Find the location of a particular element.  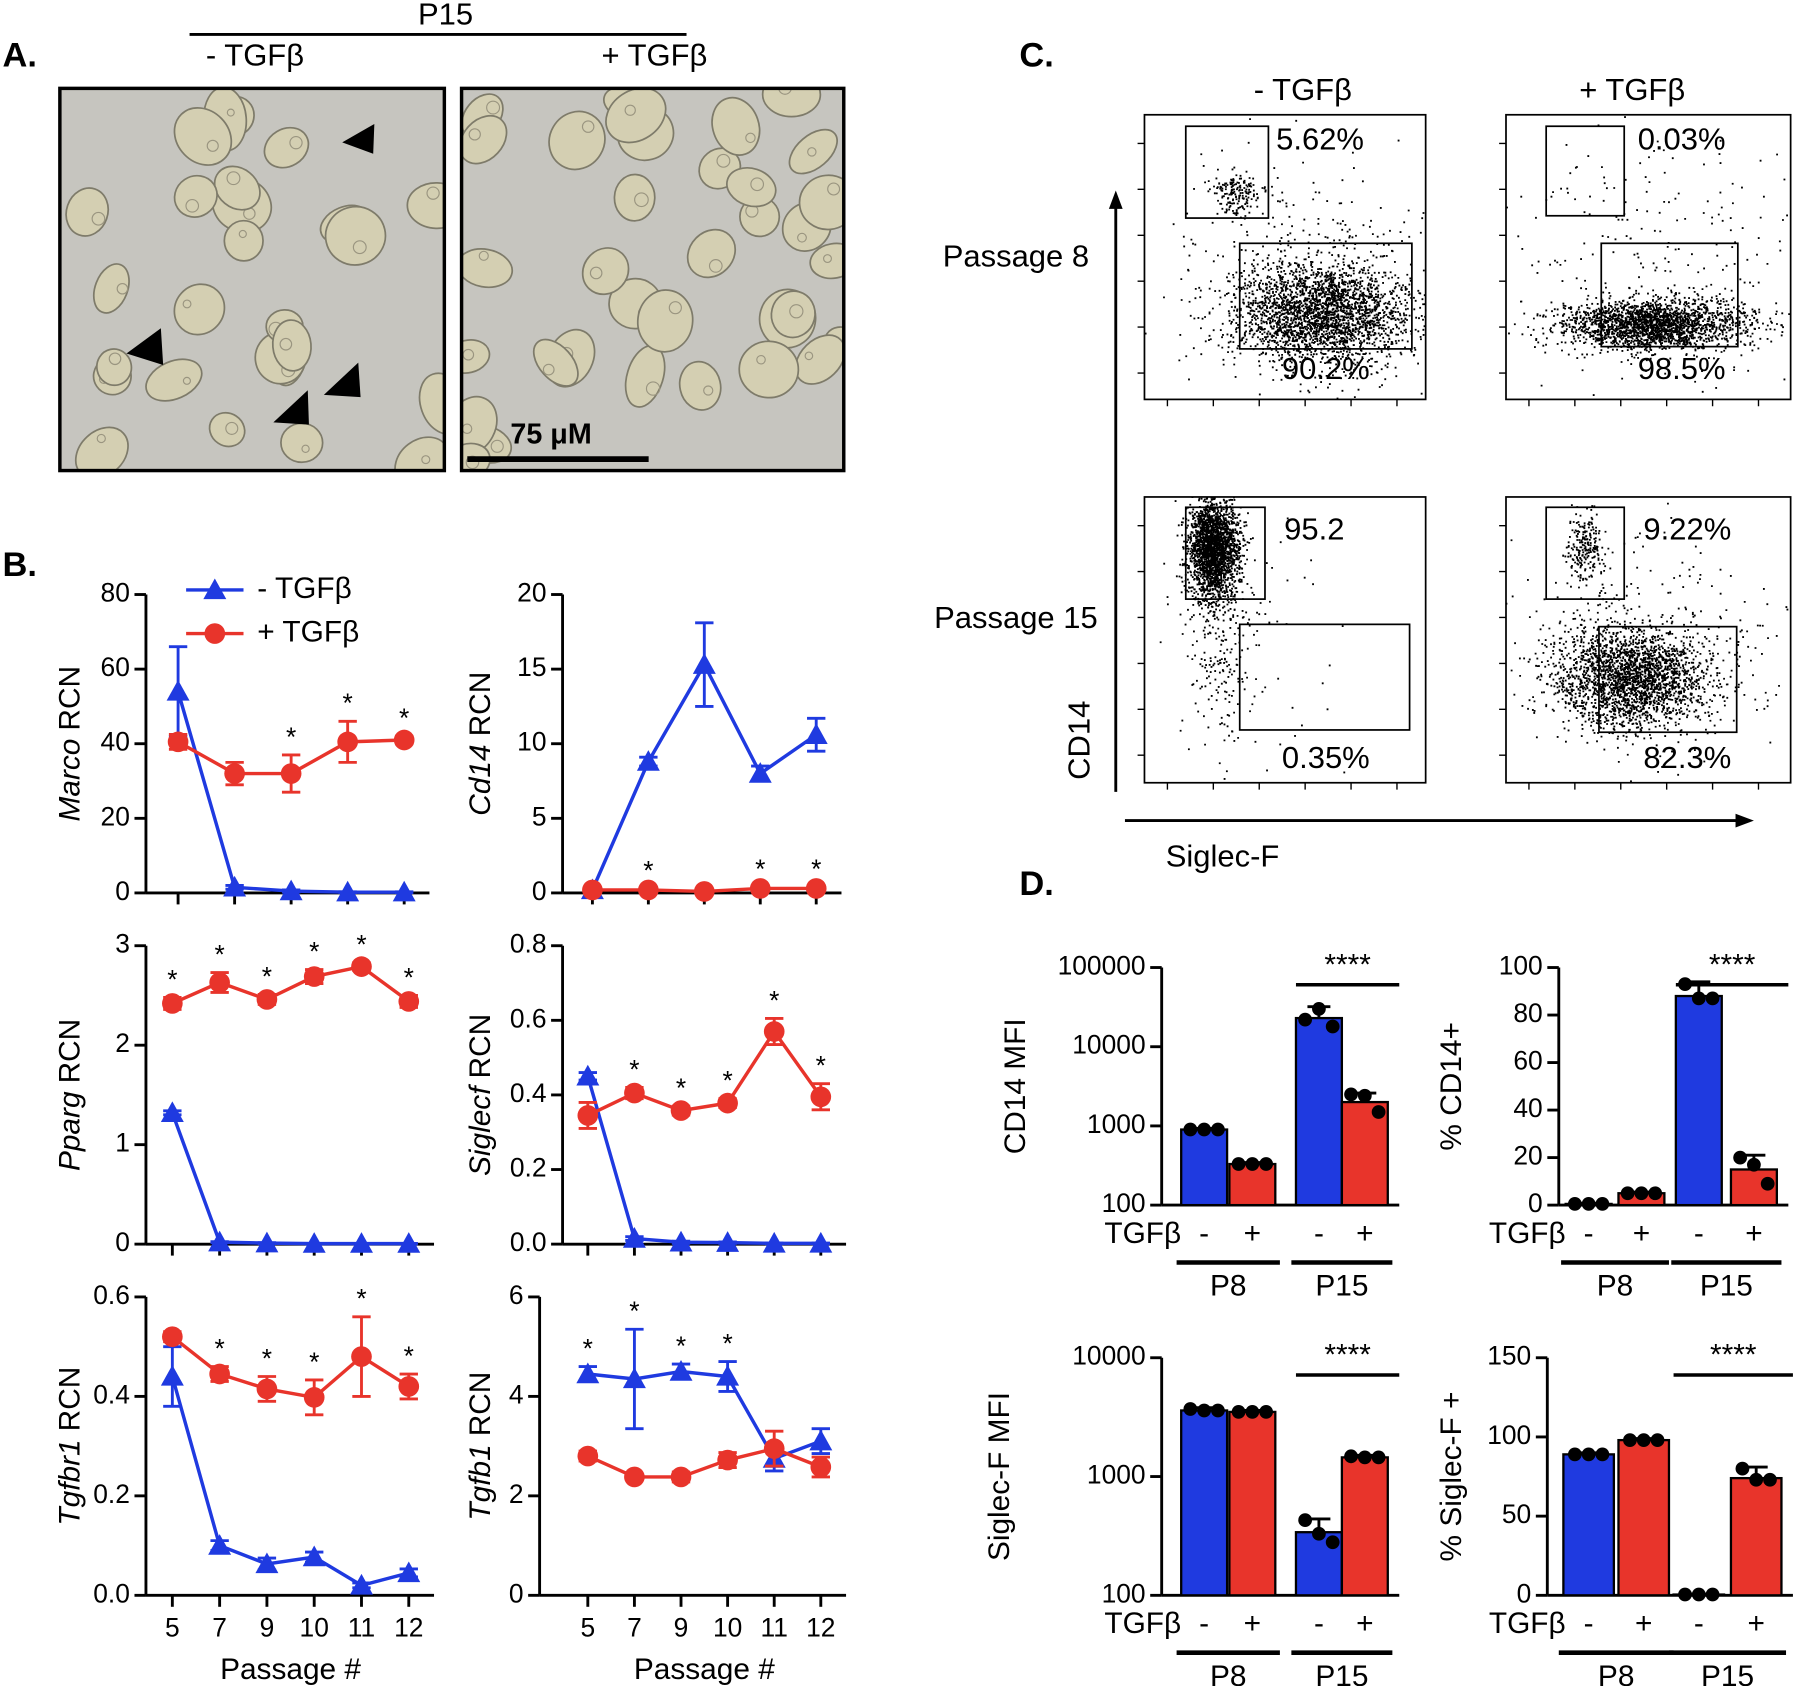

micrograph is located at coordinates (652, 279).